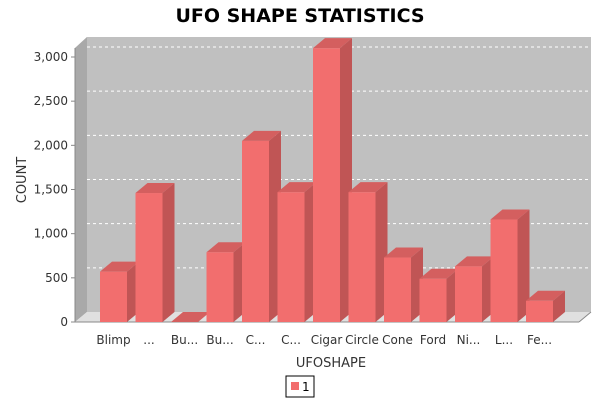 This screenshot has height=400, width=600. I want to click on legend-box, so click(300, 386).